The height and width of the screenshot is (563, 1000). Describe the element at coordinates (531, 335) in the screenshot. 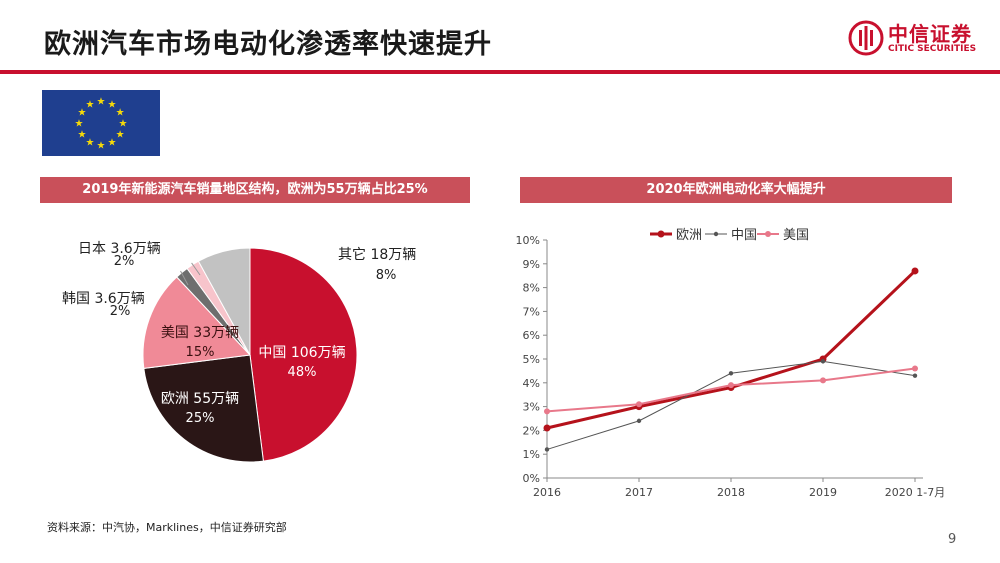

I see `y-tick-label: 6%` at that location.